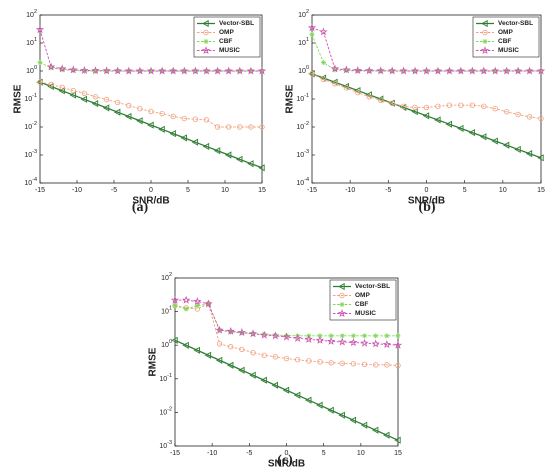 The width and height of the screenshot is (550, 472). I want to click on x-tick-label: -5, so click(388, 190).